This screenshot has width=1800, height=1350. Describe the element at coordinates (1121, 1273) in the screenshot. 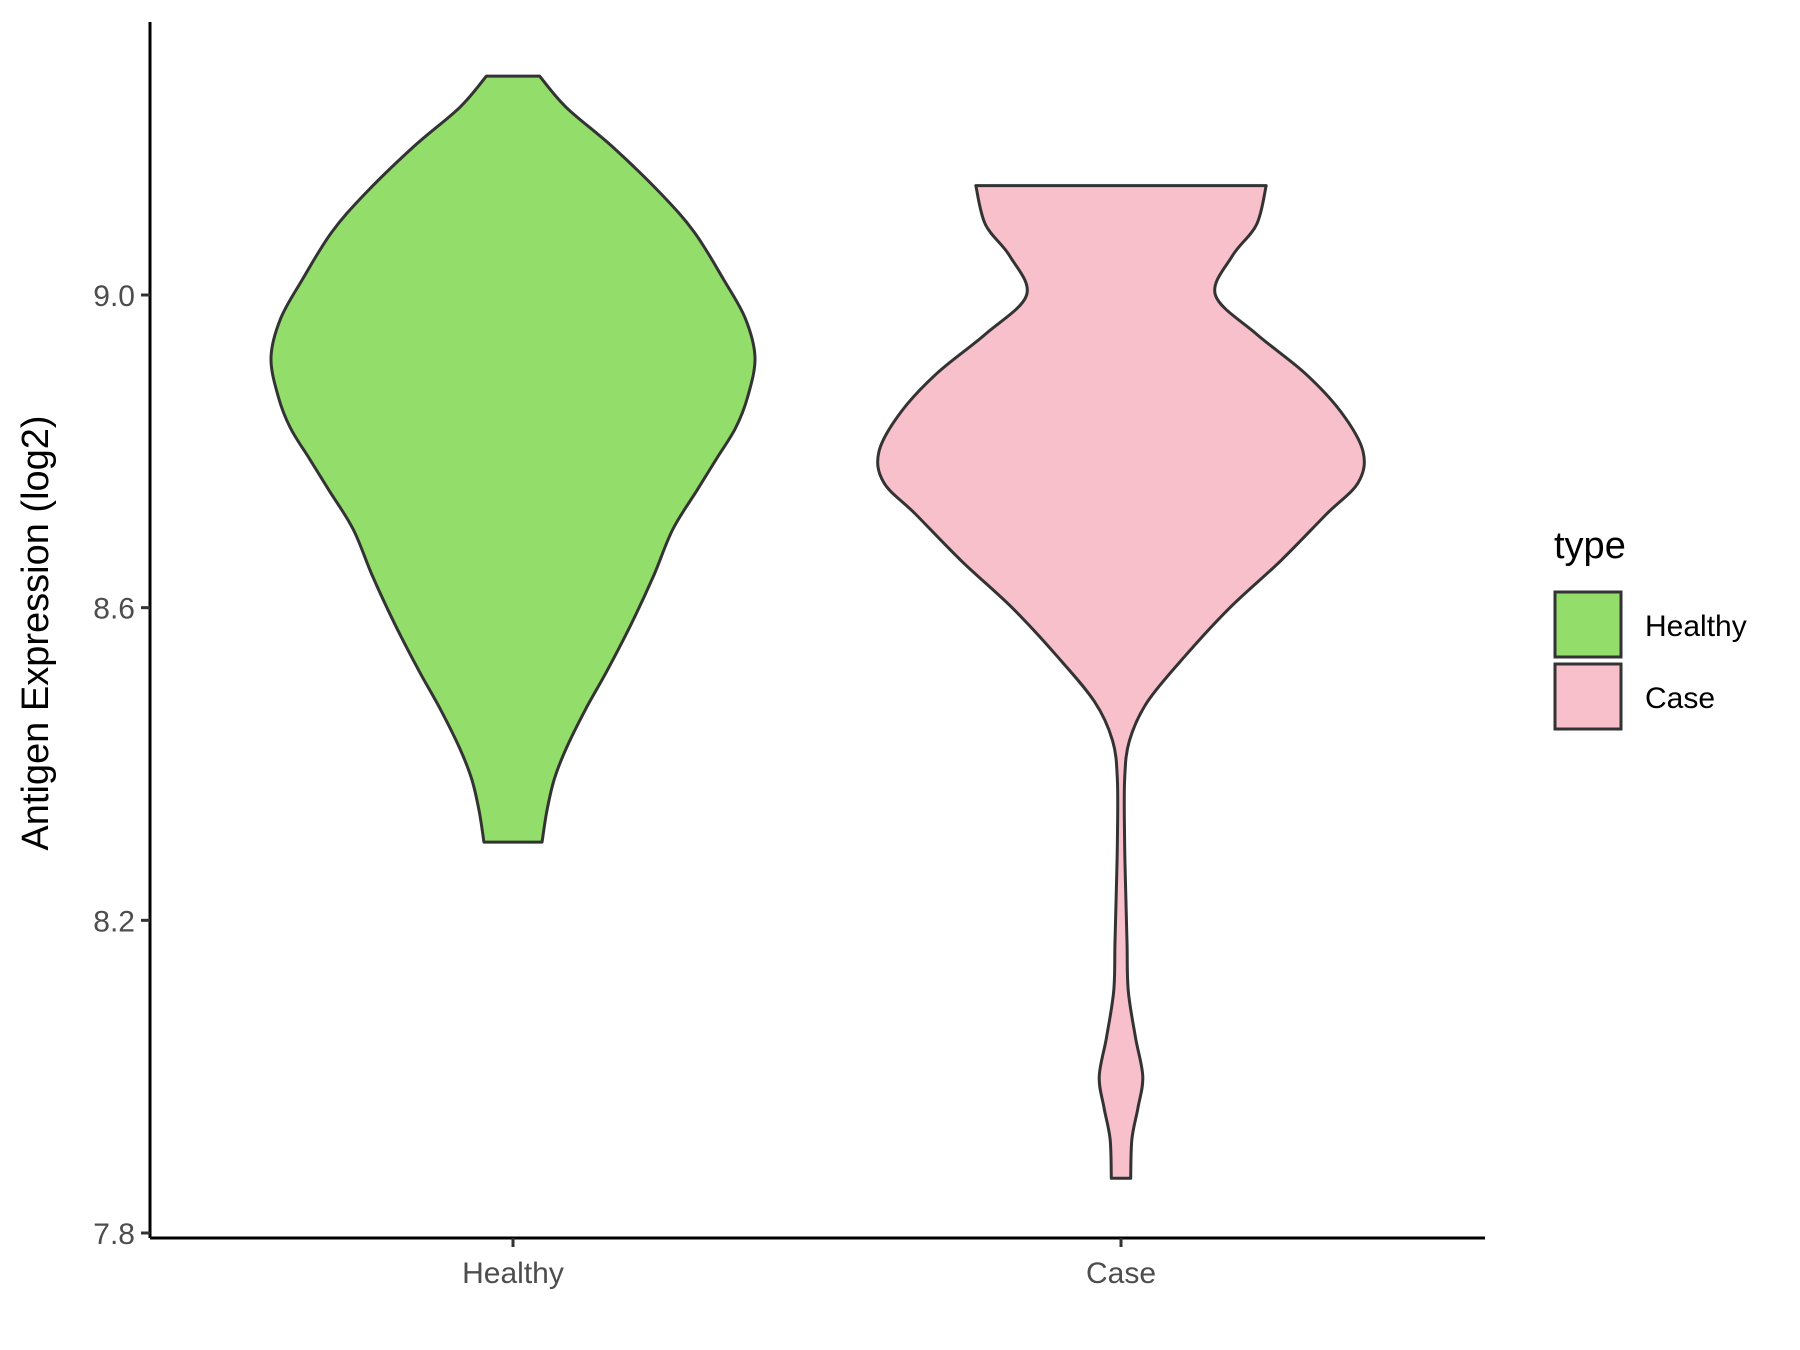

I see `x-tick-label-case: Case` at that location.